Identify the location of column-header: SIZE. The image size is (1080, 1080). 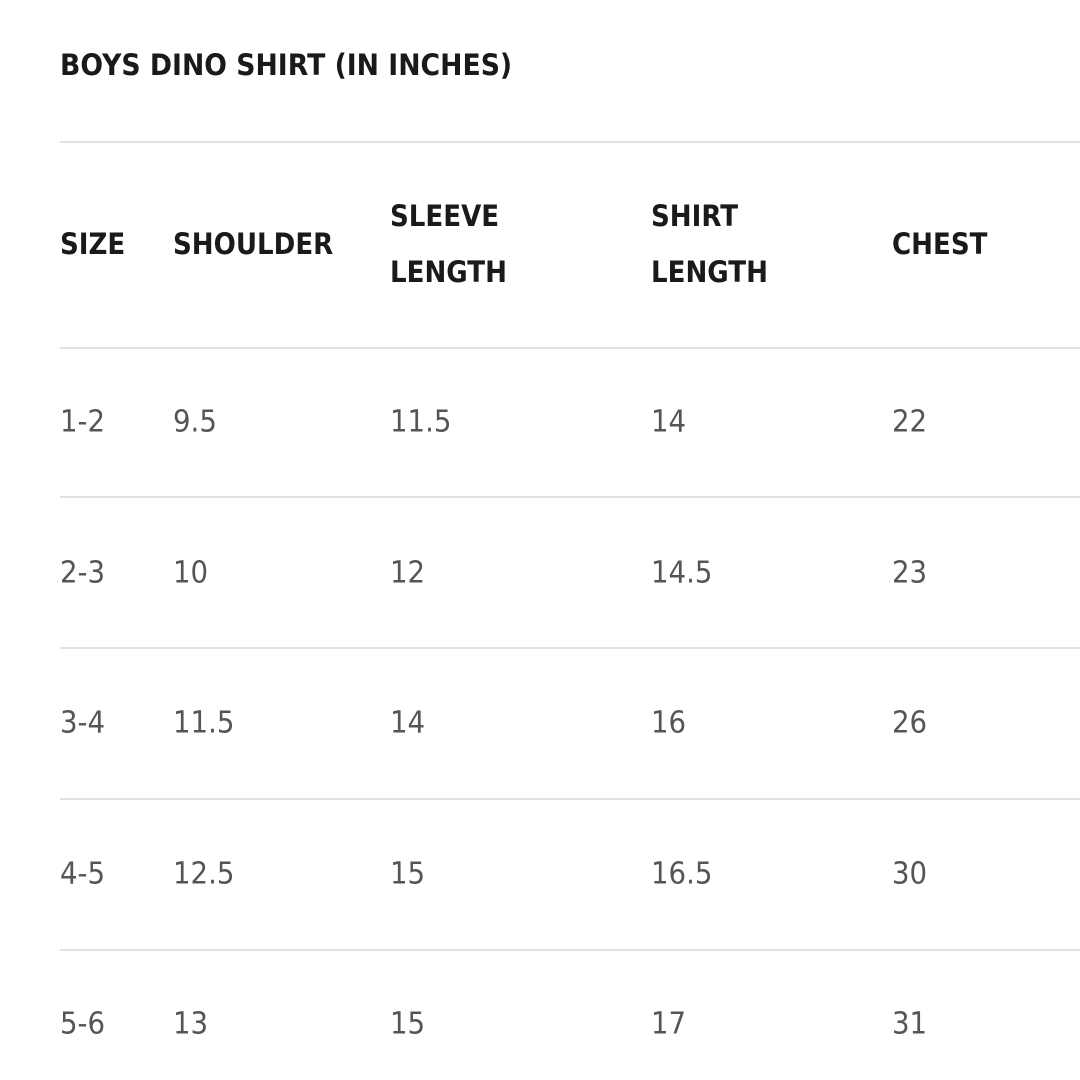
(92, 244).